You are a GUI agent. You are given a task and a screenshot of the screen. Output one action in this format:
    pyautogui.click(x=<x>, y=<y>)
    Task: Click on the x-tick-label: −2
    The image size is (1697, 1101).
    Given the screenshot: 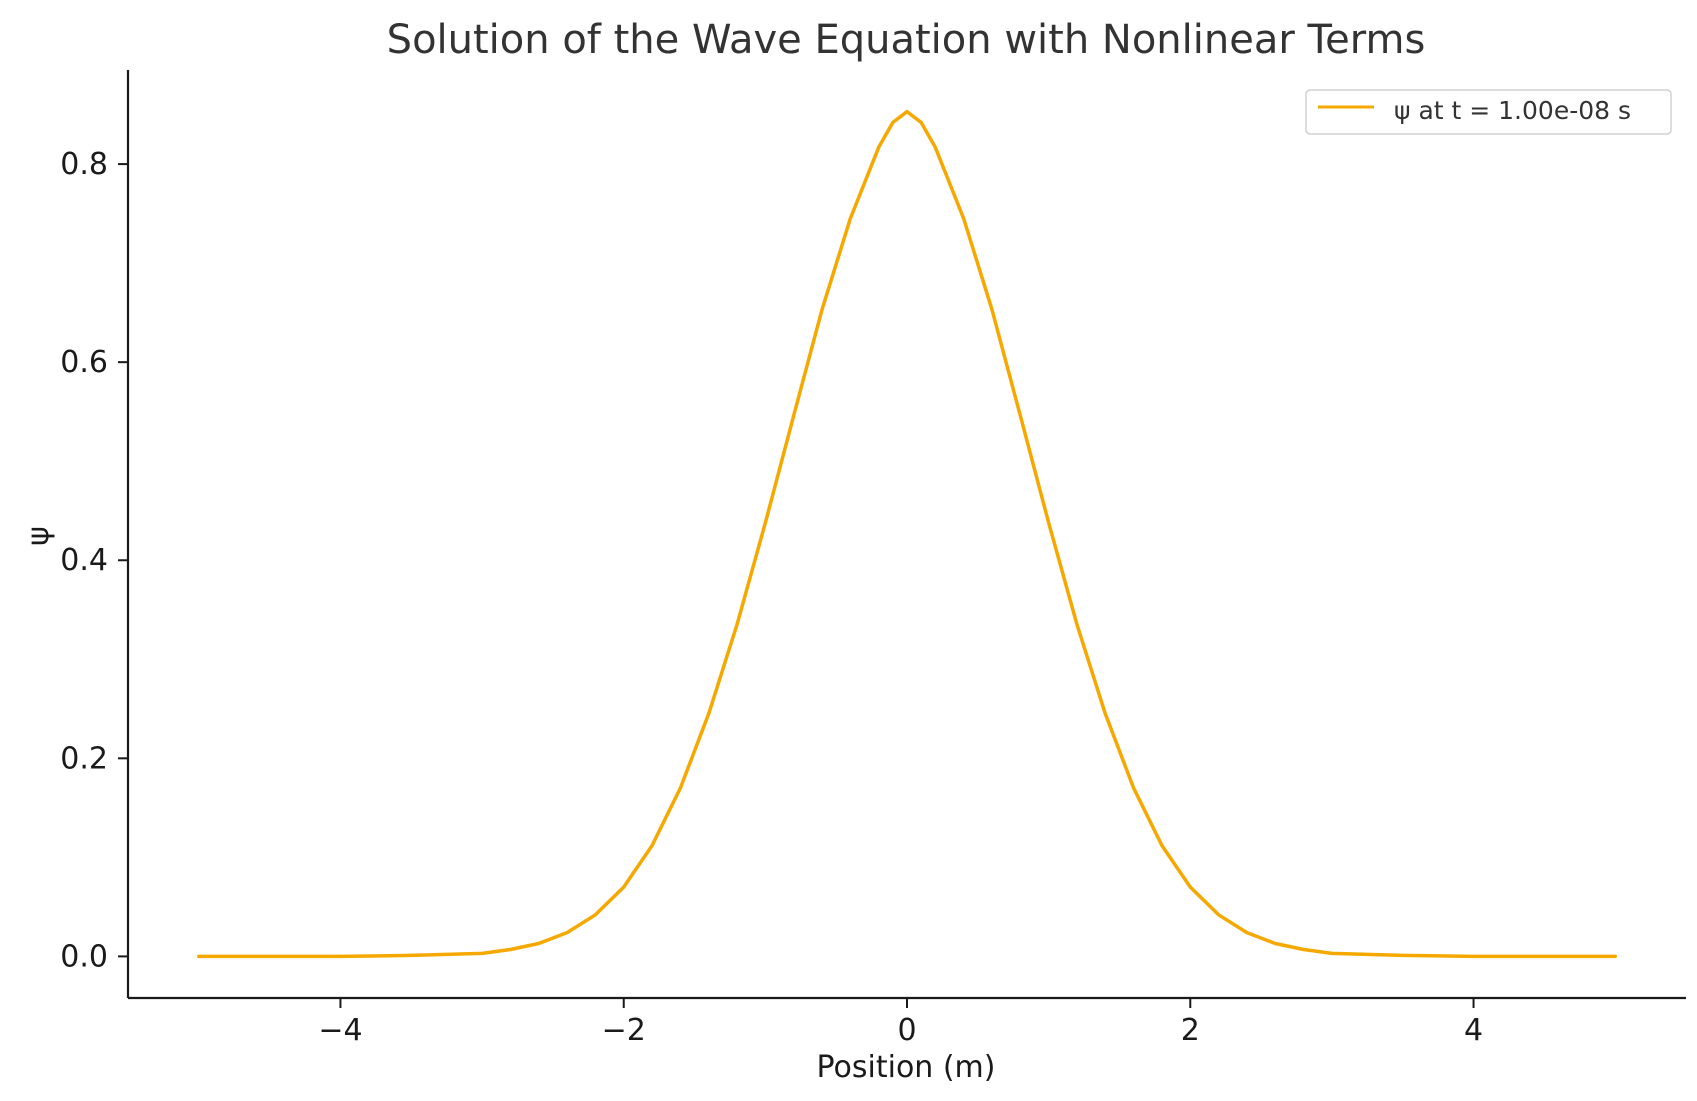 What is the action you would take?
    pyautogui.click(x=624, y=1030)
    